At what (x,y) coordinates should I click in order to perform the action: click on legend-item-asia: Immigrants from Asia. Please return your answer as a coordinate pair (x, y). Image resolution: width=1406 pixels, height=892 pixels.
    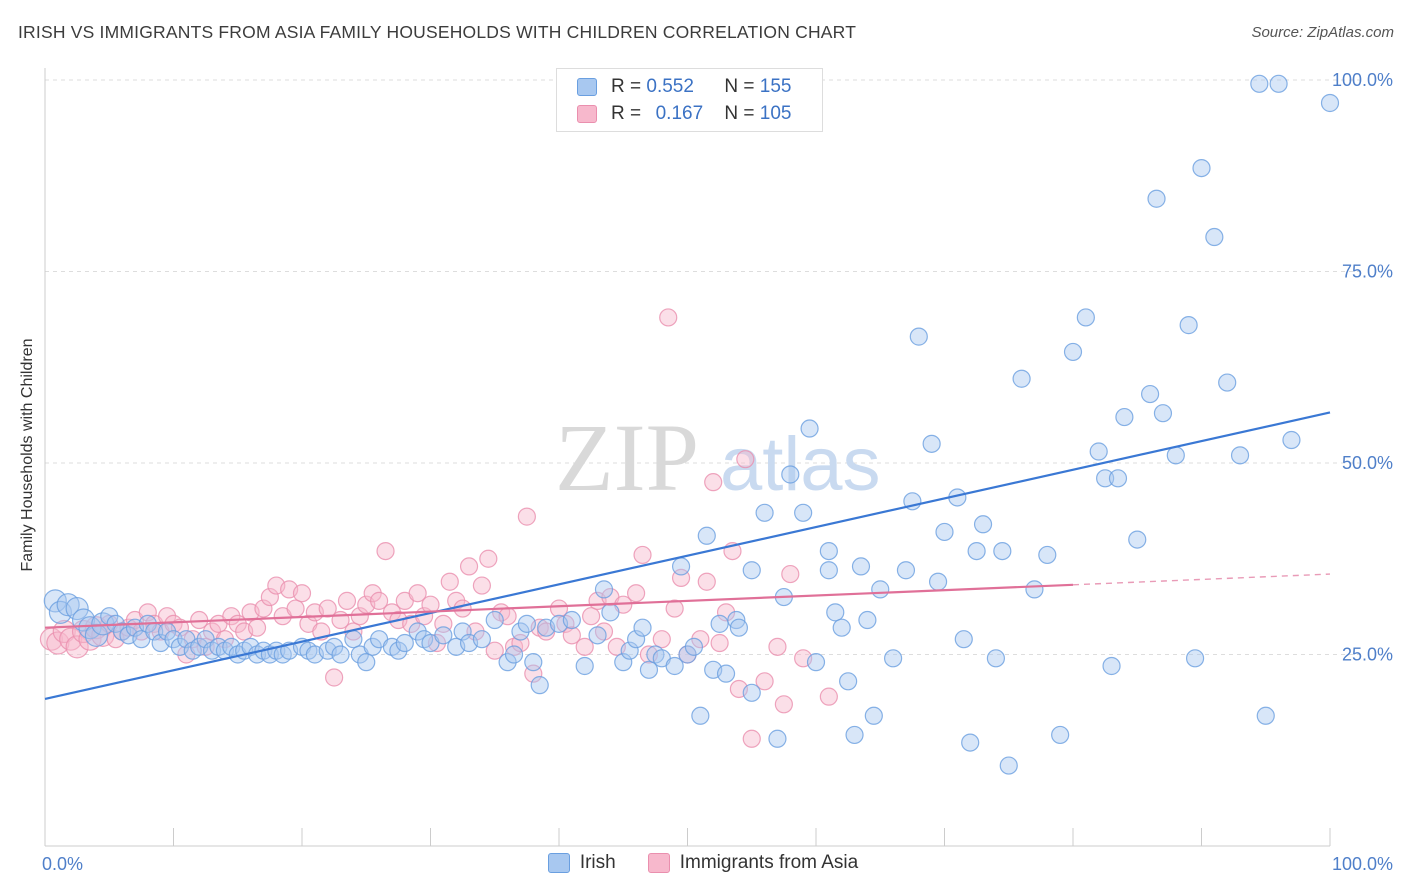
    Looking at the image, I should click on (752, 863).